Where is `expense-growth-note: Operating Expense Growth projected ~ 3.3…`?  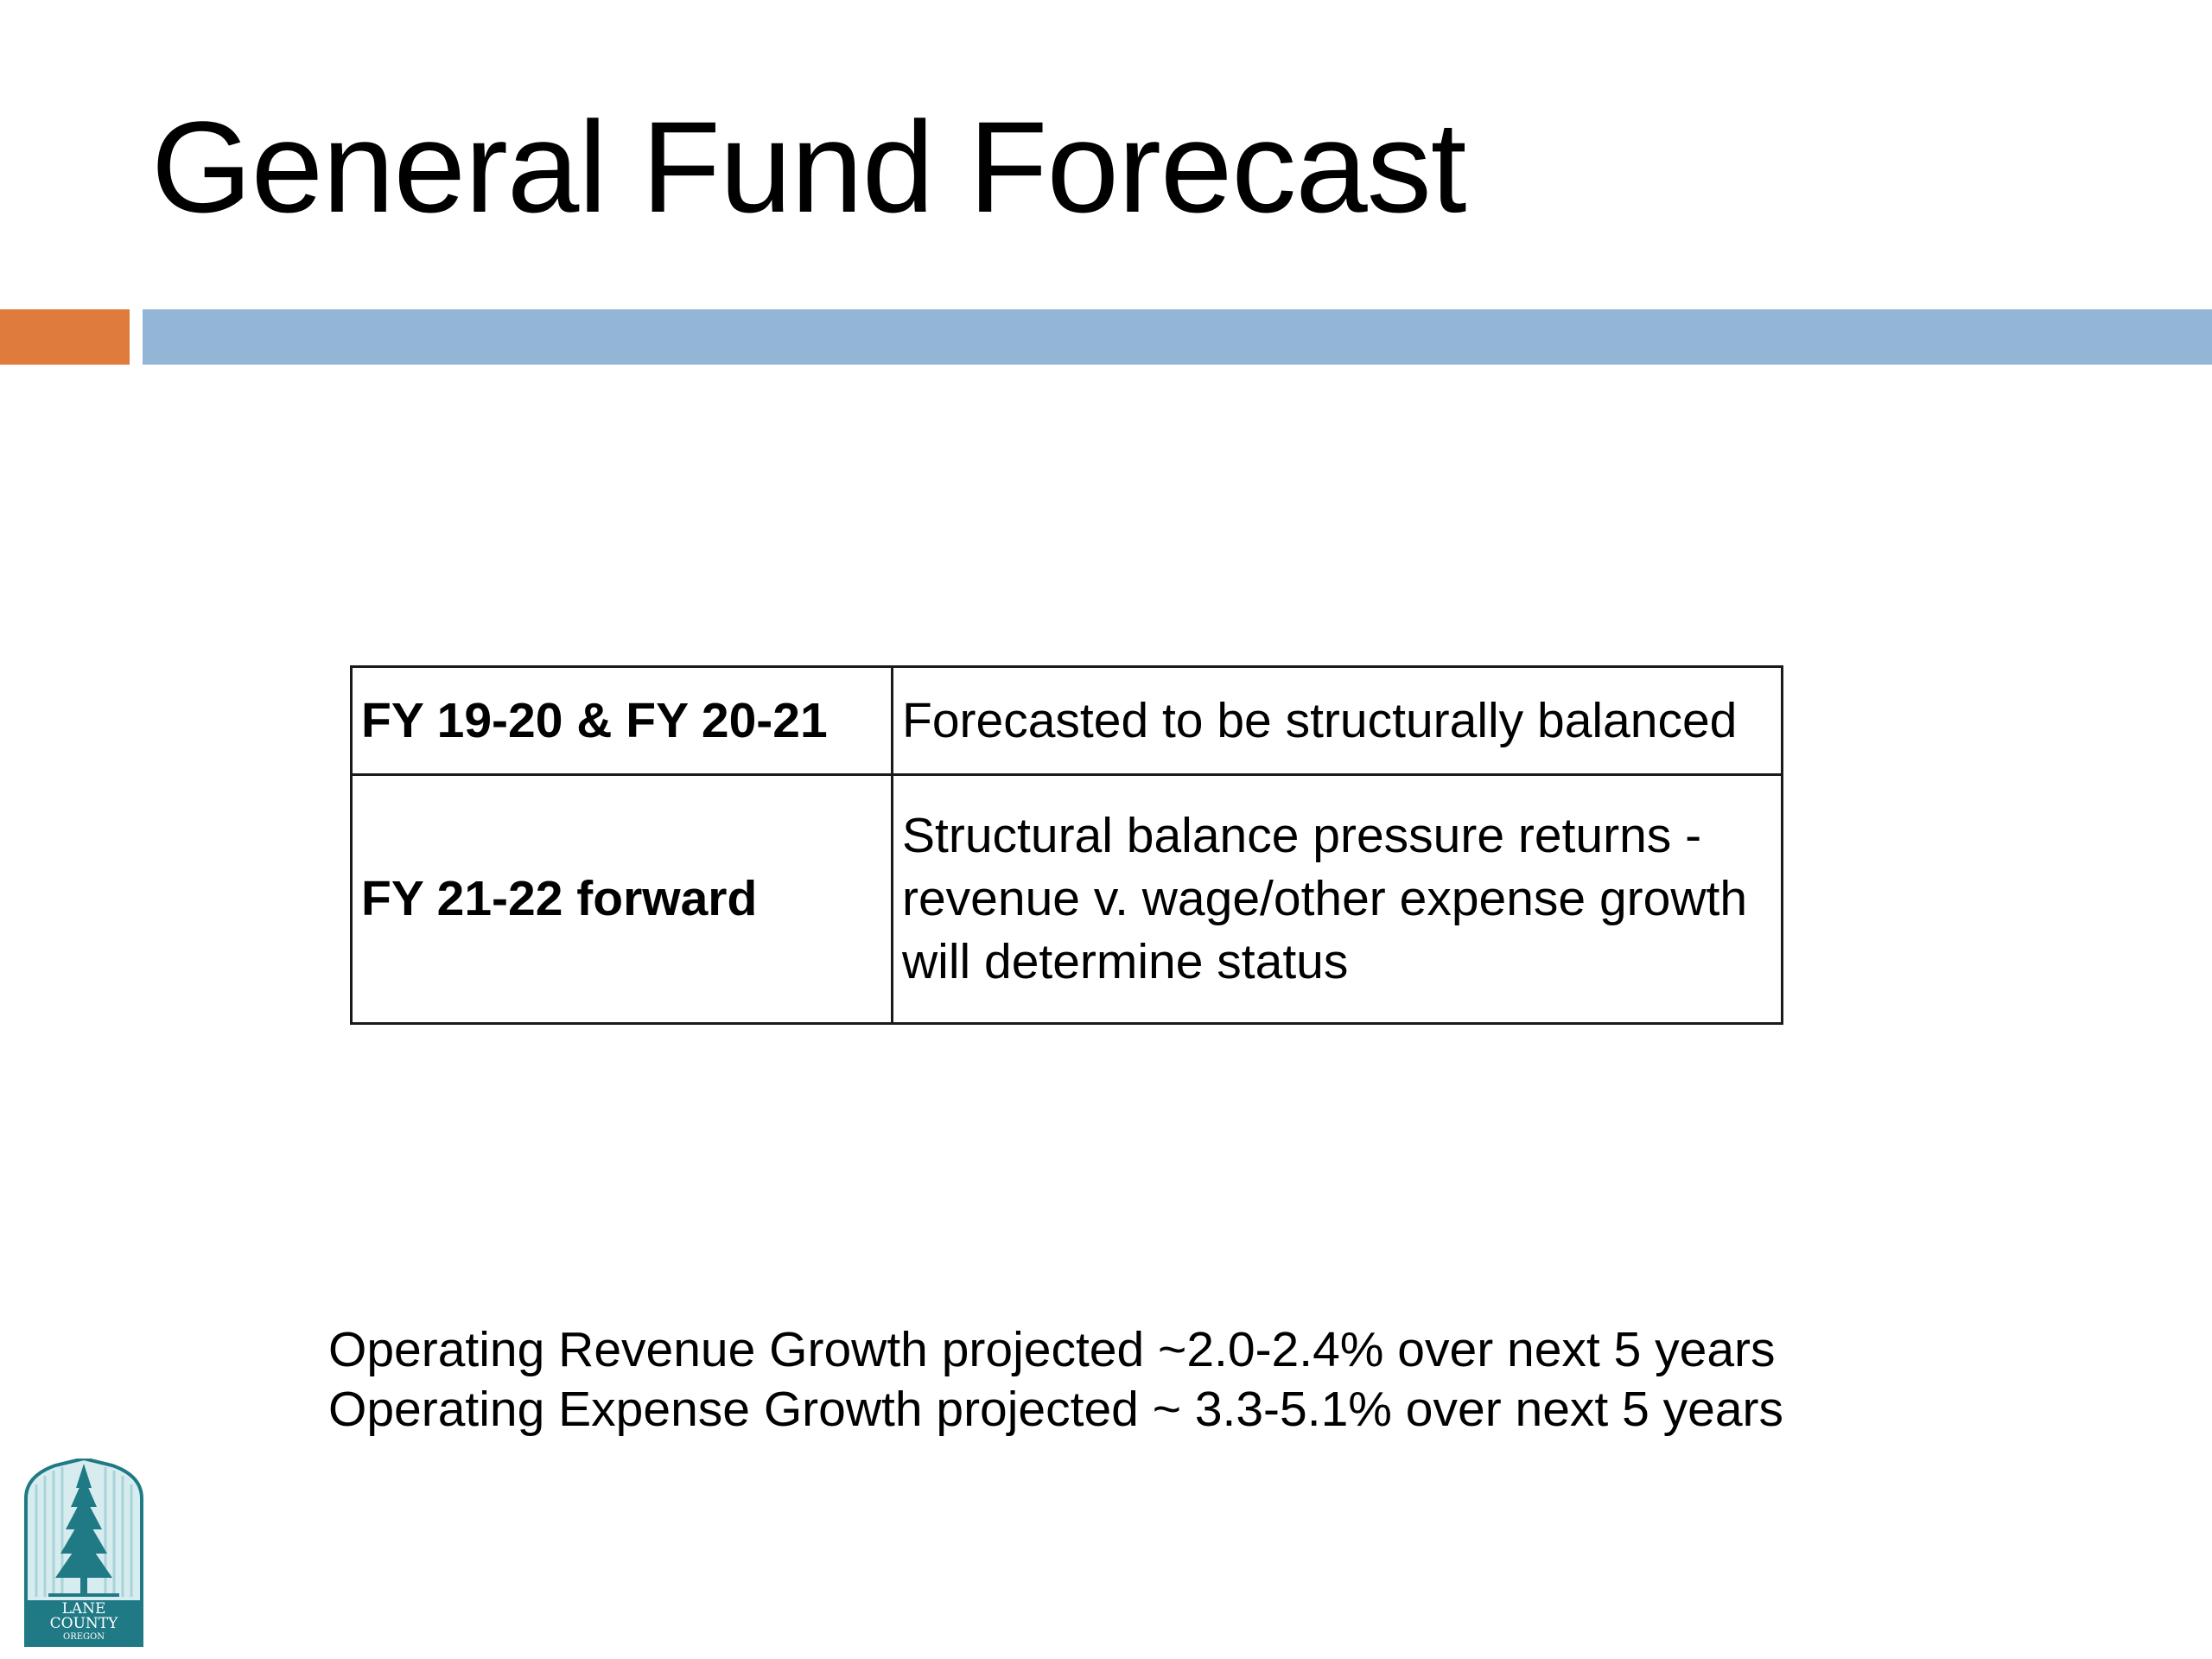 expense-growth-note: Operating Expense Growth projected ~ 3.3… is located at coordinates (1056, 1409).